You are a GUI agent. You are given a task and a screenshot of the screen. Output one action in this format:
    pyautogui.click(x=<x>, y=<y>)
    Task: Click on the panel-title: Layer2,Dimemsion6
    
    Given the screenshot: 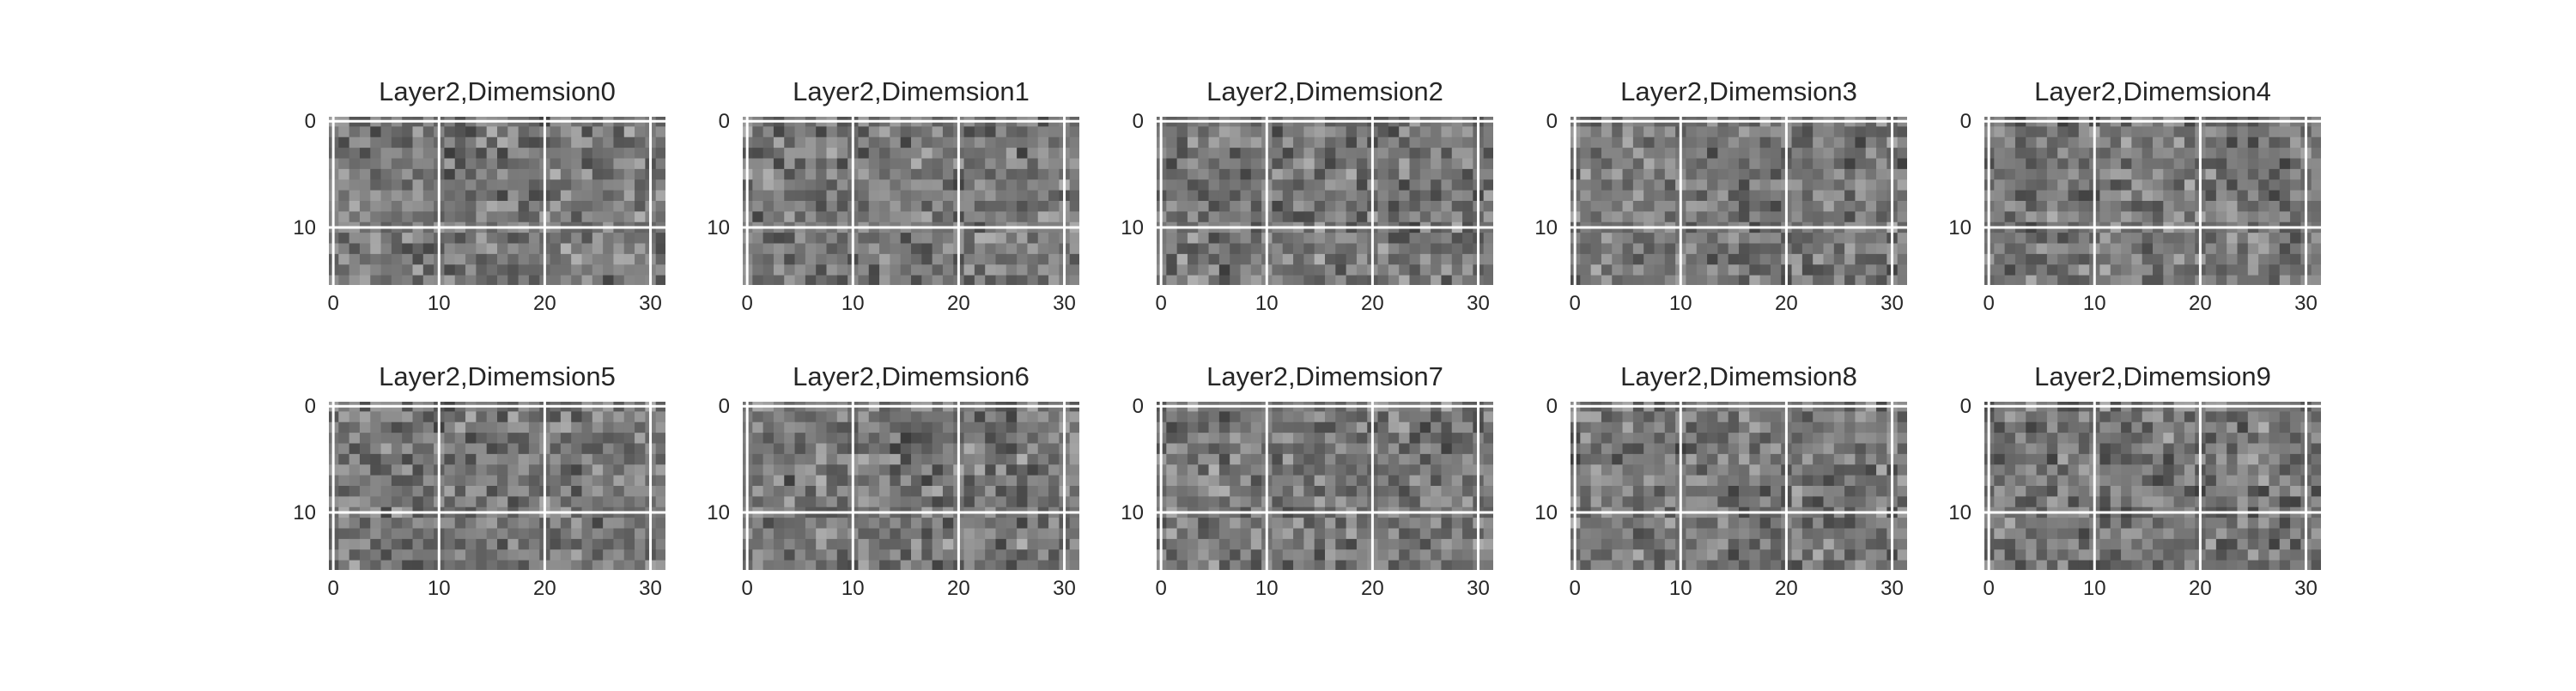 What is the action you would take?
    pyautogui.click(x=911, y=376)
    